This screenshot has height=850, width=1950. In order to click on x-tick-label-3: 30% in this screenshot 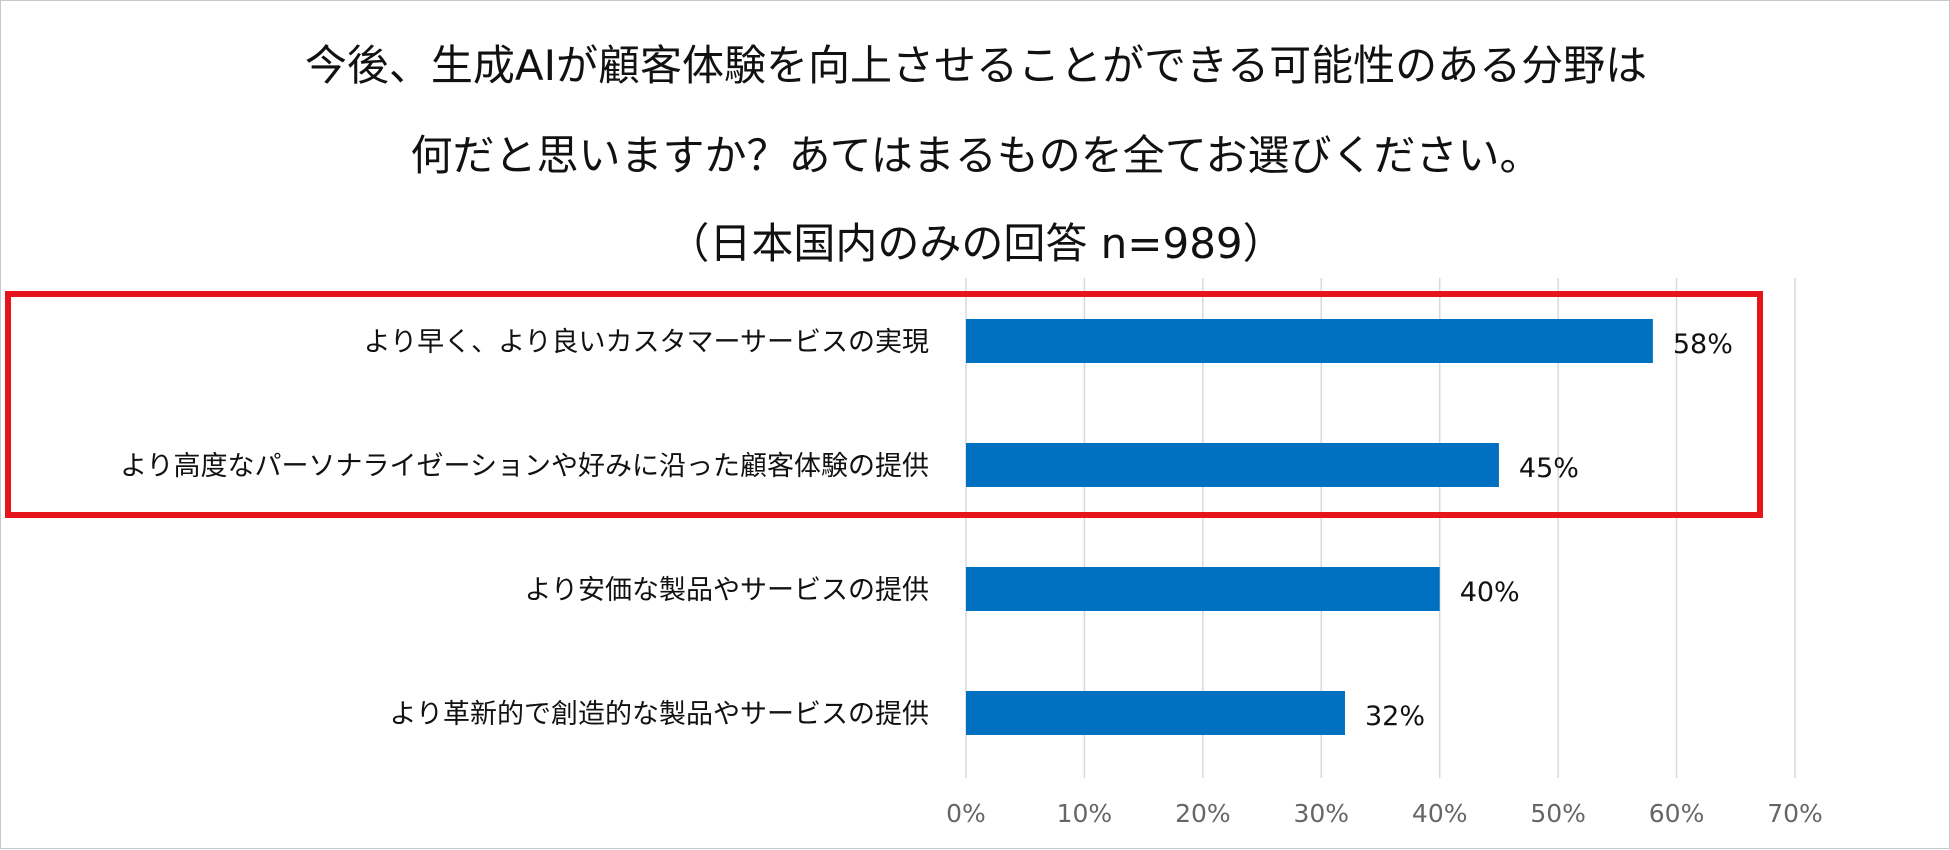, I will do `click(1321, 813)`.